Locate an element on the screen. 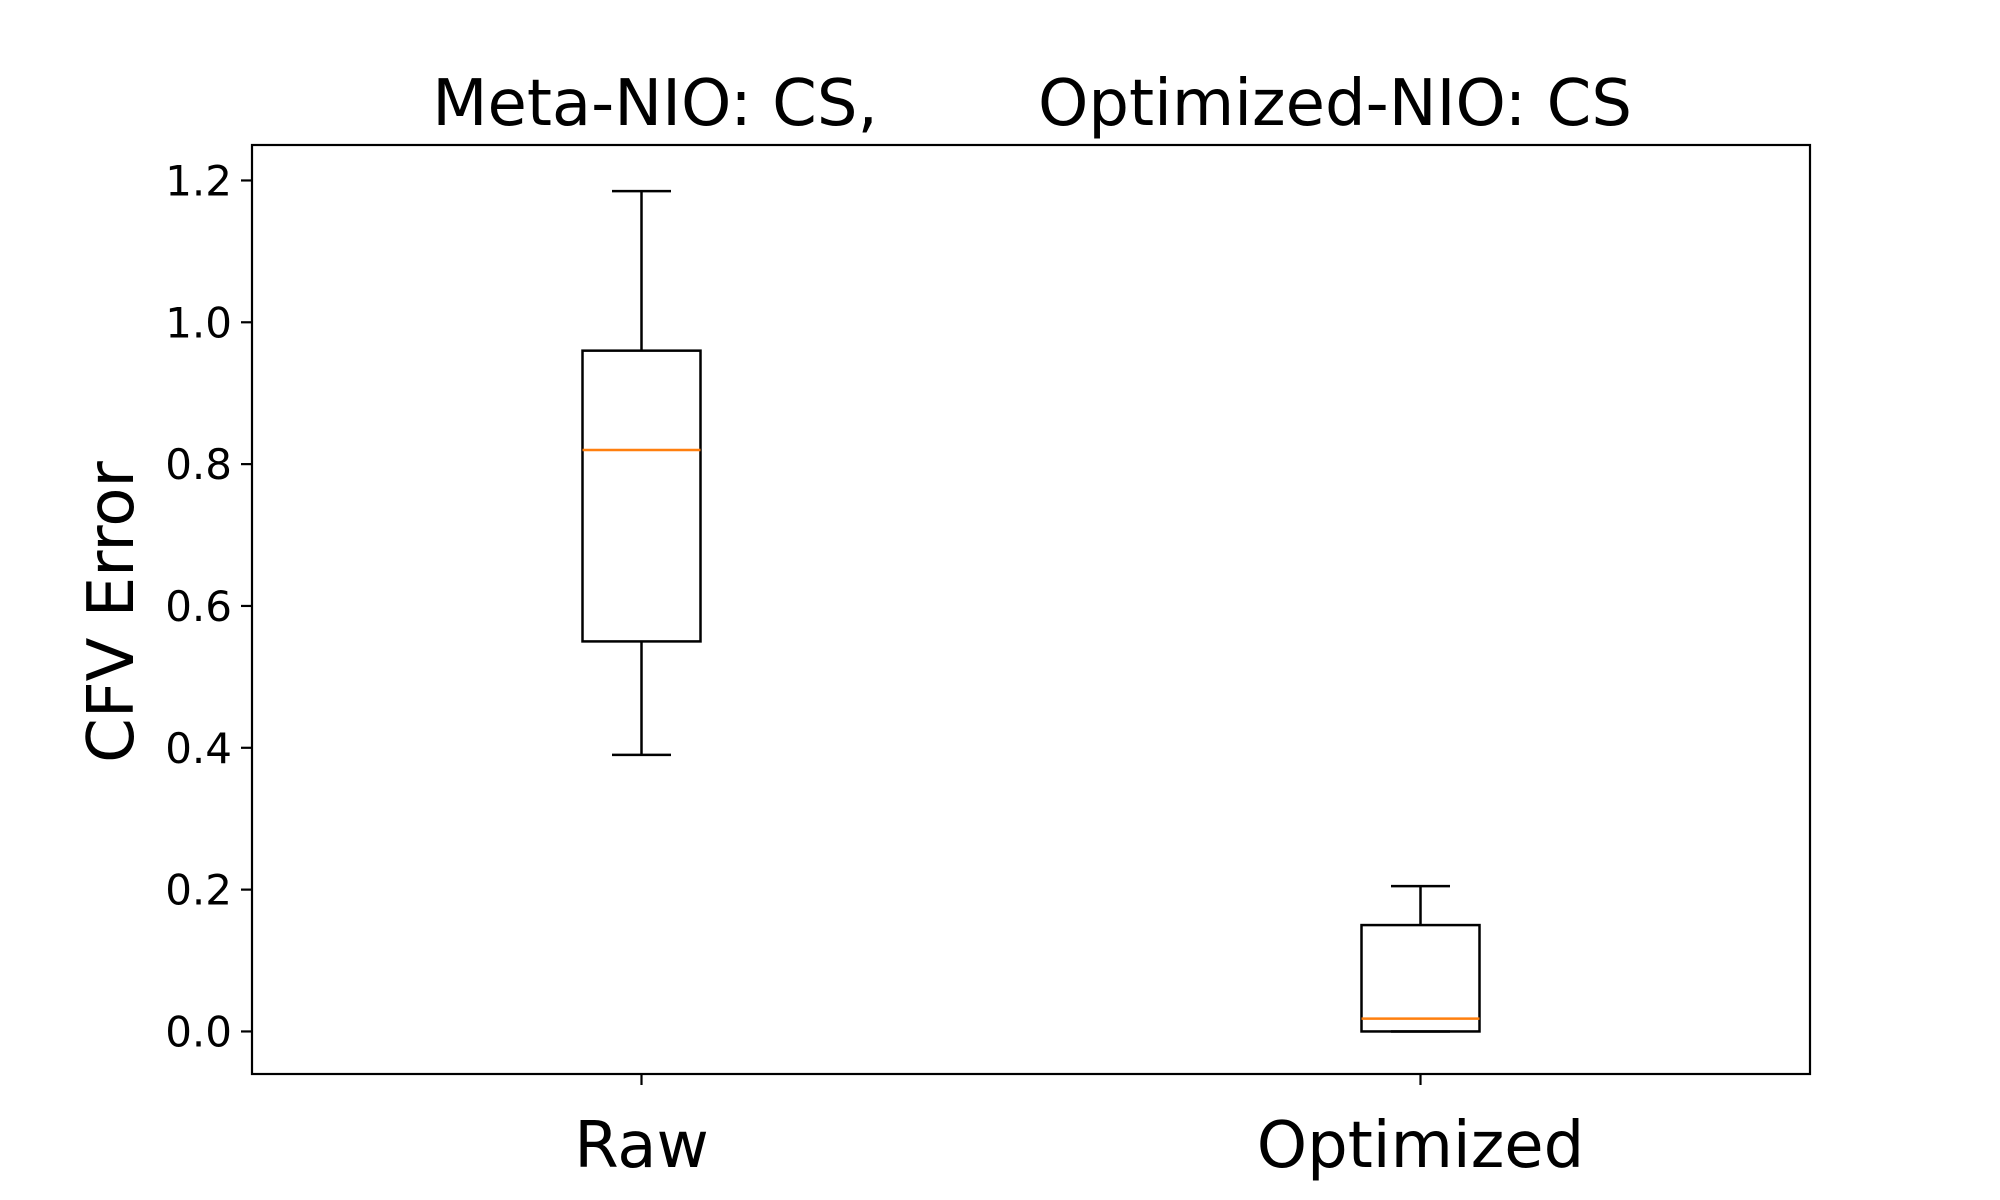  y-tick-label: 0.0 is located at coordinates (198, 1031).